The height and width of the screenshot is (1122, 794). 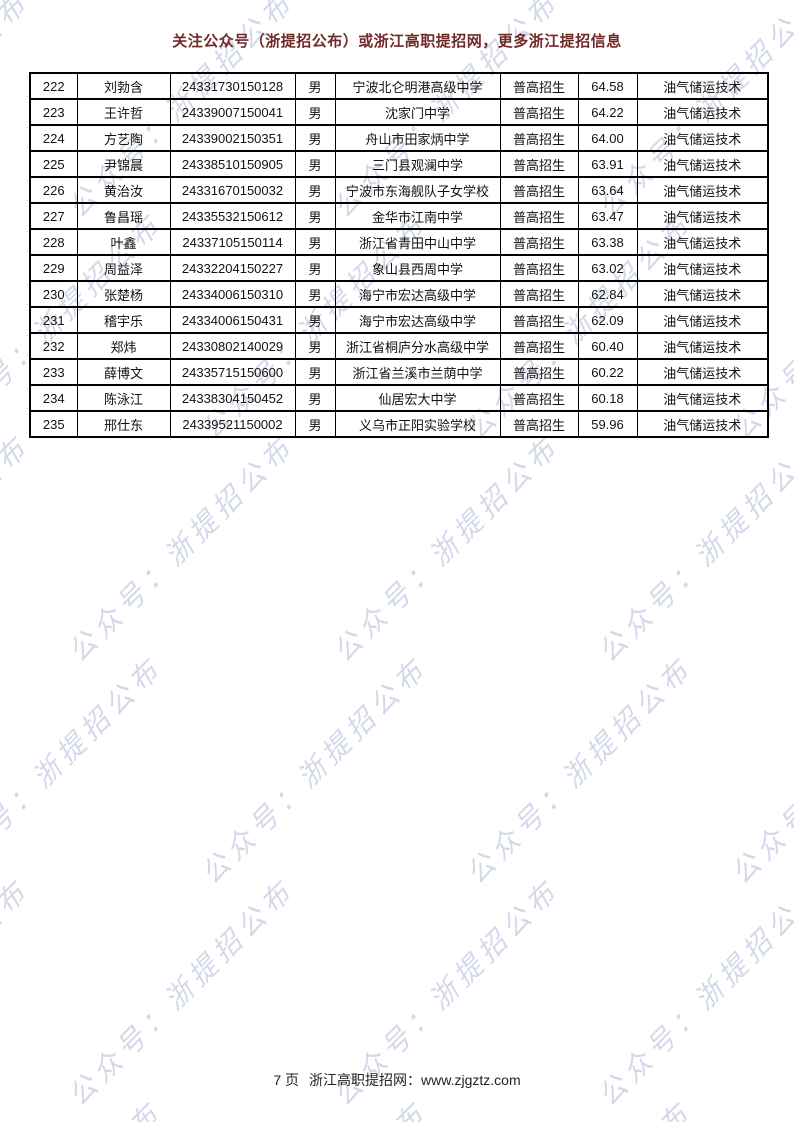 What do you see at coordinates (417, 190) in the screenshot?
I see `cell-school: 宁波市东海舰队子女学校` at bounding box center [417, 190].